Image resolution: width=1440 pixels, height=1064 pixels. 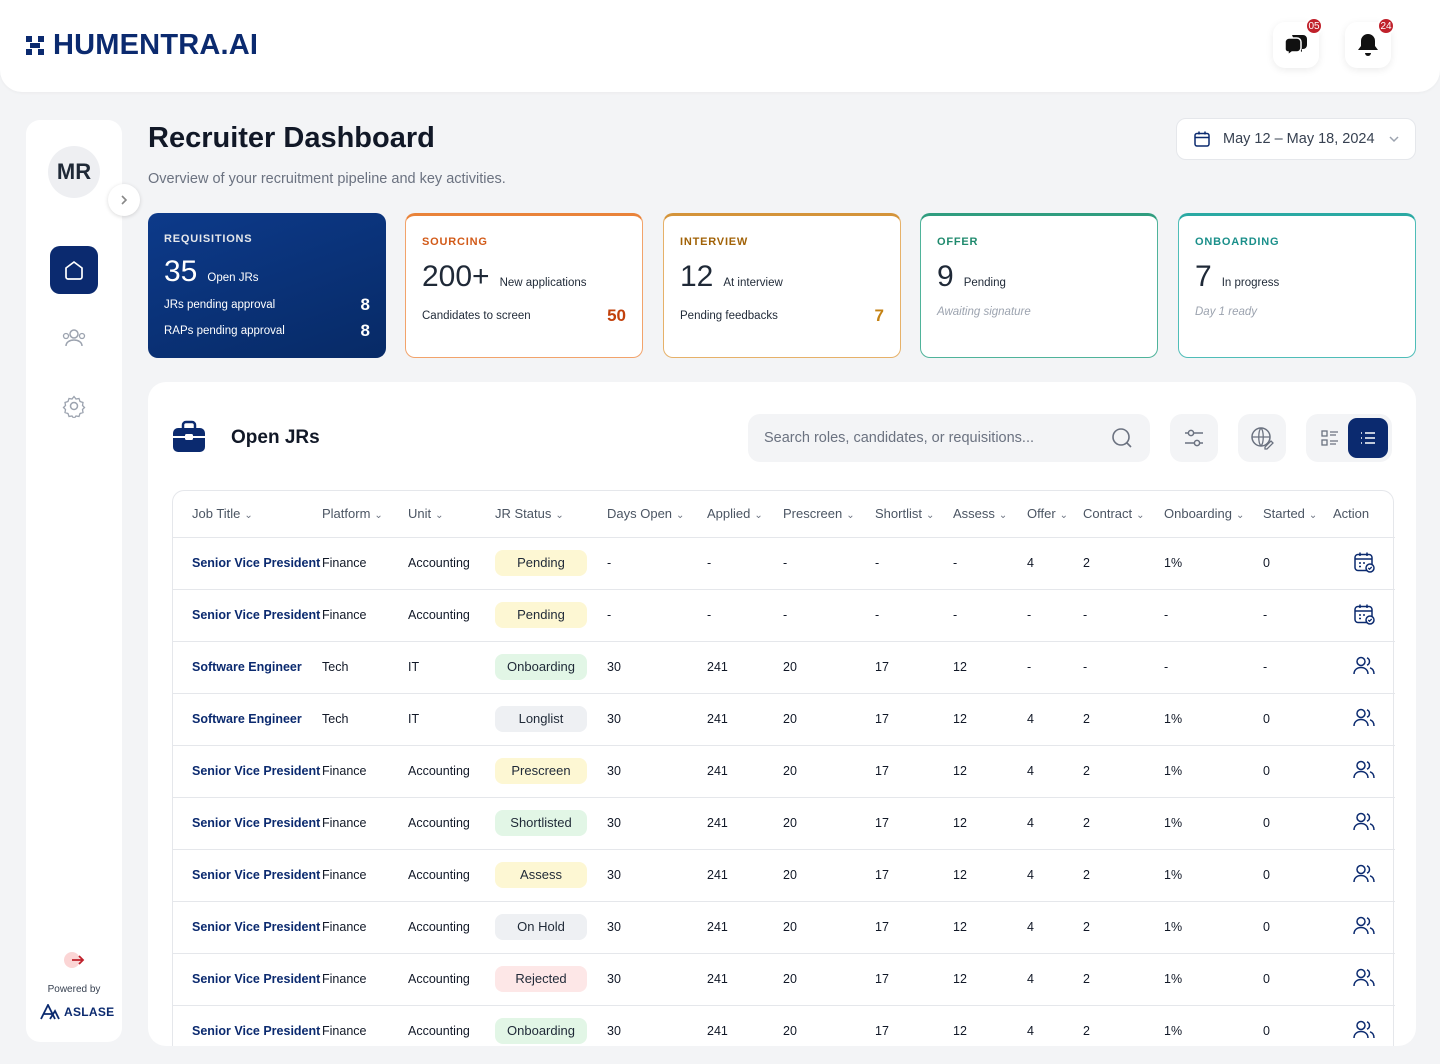 I want to click on column-header-prescreen: Prescreen ⌄, so click(x=829, y=514).